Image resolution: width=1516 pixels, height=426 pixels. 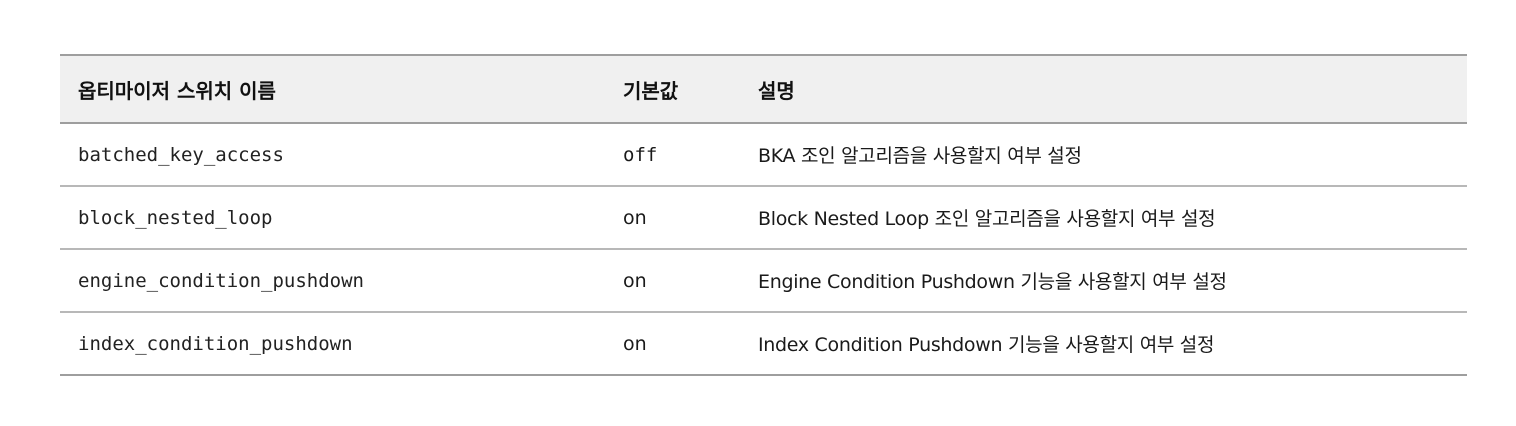 What do you see at coordinates (1103, 281) in the screenshot?
I see `cell-description: Engine Condition Pushdown 기능을 사용할지 여부 설정` at bounding box center [1103, 281].